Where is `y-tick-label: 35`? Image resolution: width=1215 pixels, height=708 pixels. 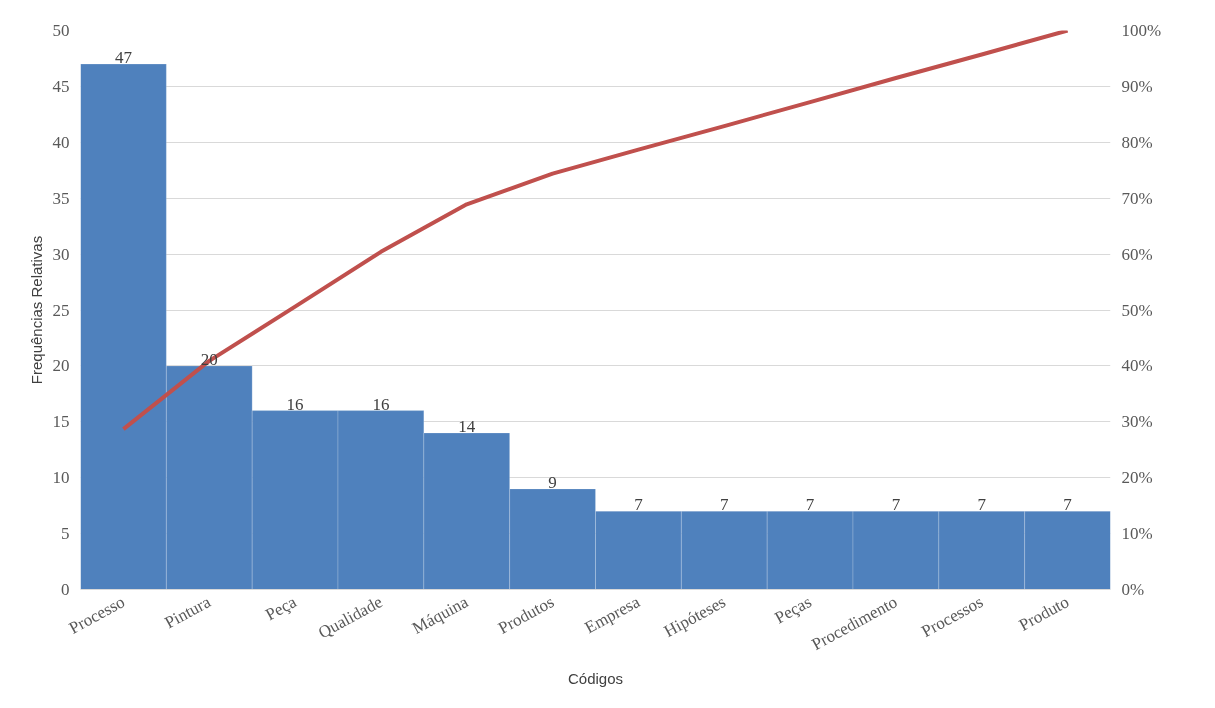
y-tick-label: 35 is located at coordinates (61, 198).